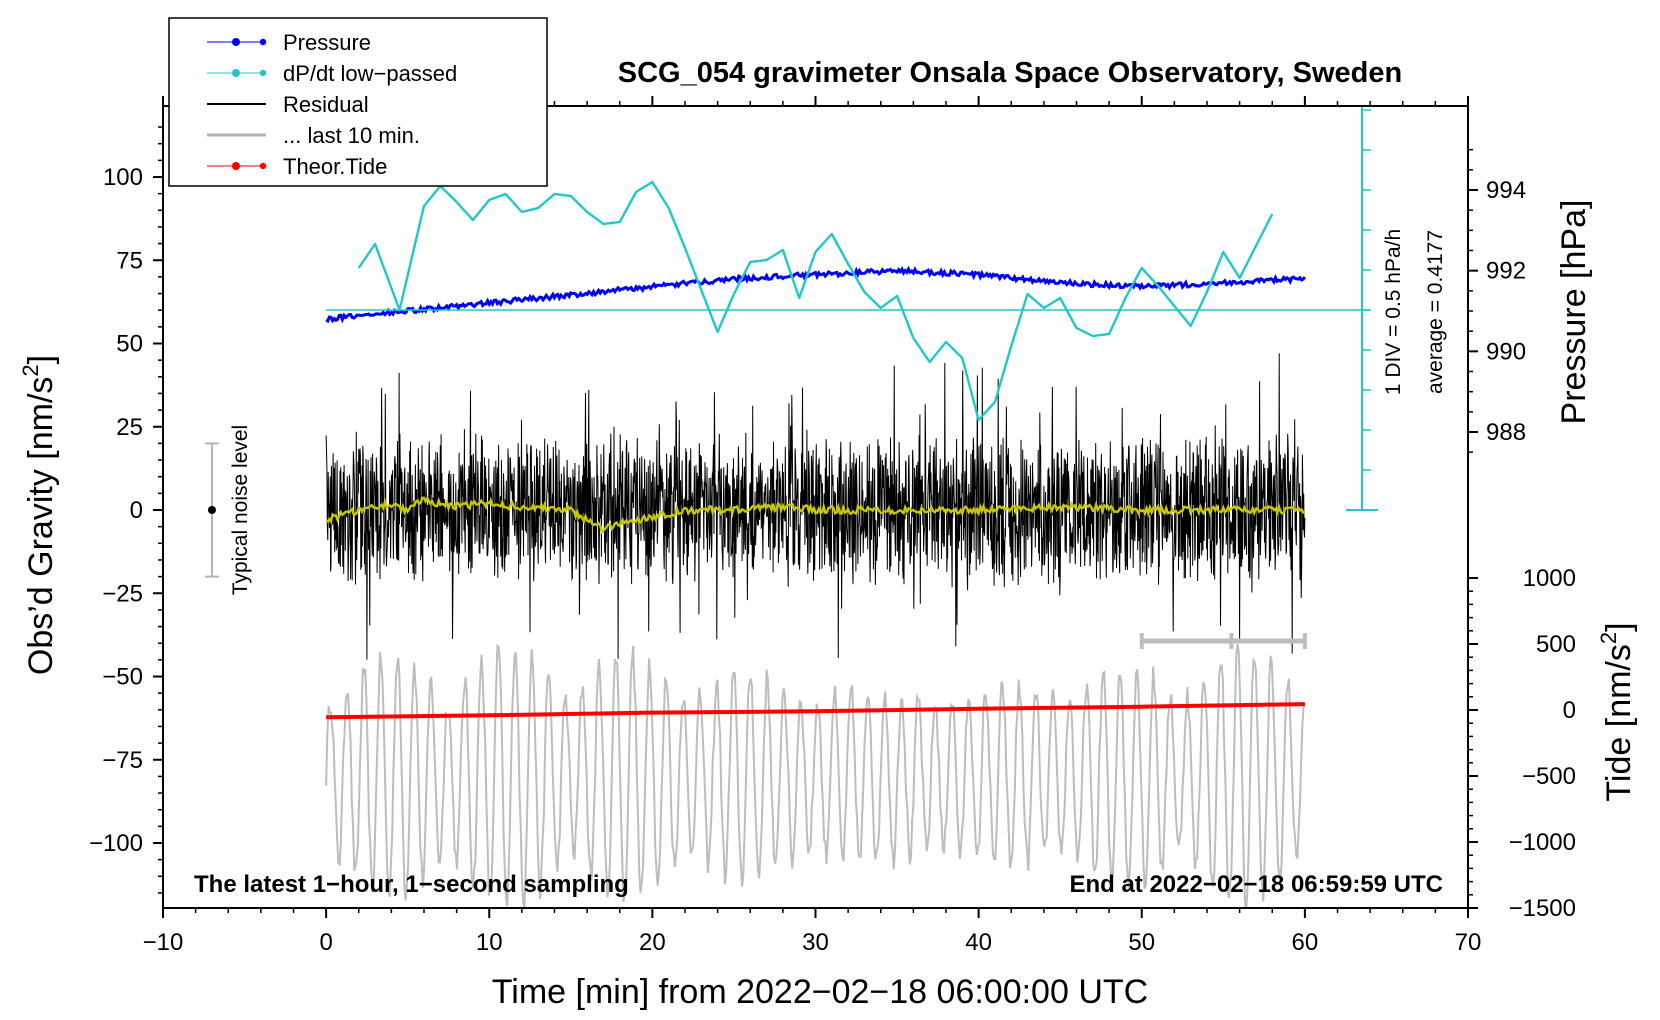 The height and width of the screenshot is (1020, 1660). Describe the element at coordinates (815, 942) in the screenshot. I see `x-tick-label: 30` at that location.